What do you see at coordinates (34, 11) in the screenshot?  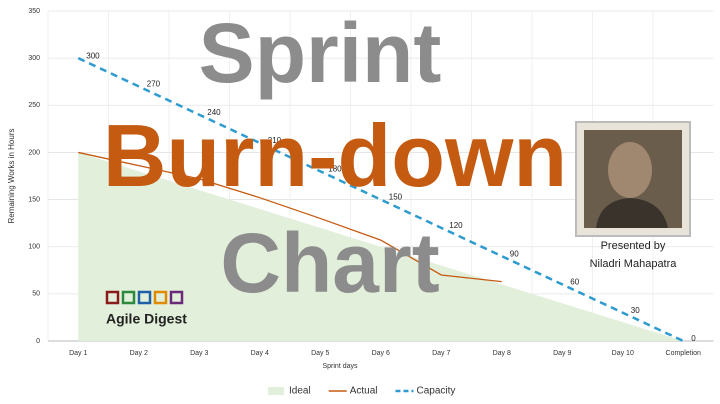 I see `y-tick-label: 350` at bounding box center [34, 11].